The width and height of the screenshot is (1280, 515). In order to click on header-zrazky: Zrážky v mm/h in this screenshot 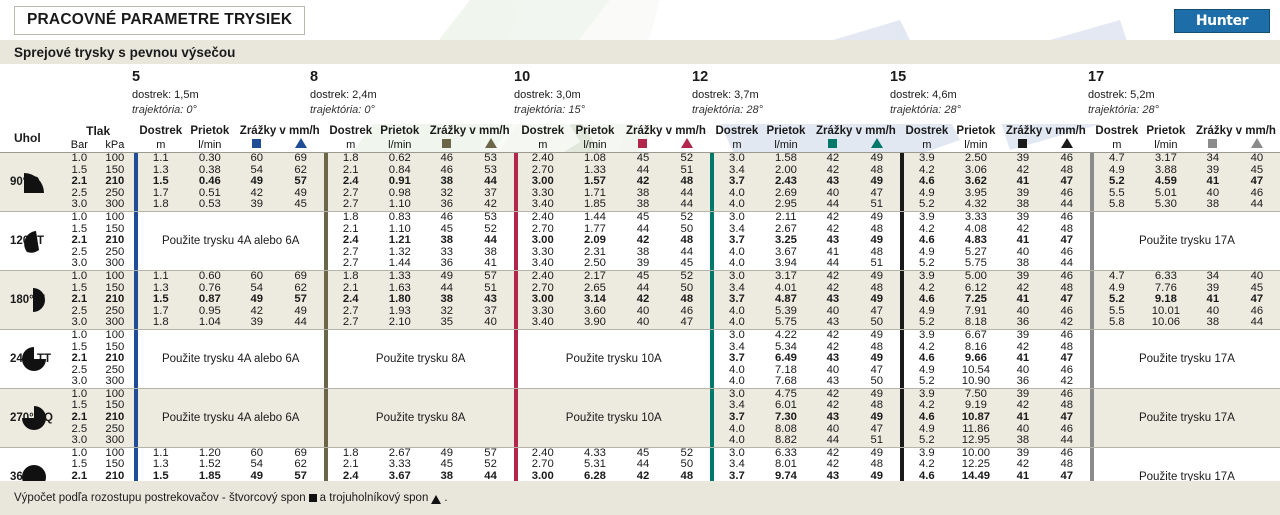, I will do `click(279, 131)`.